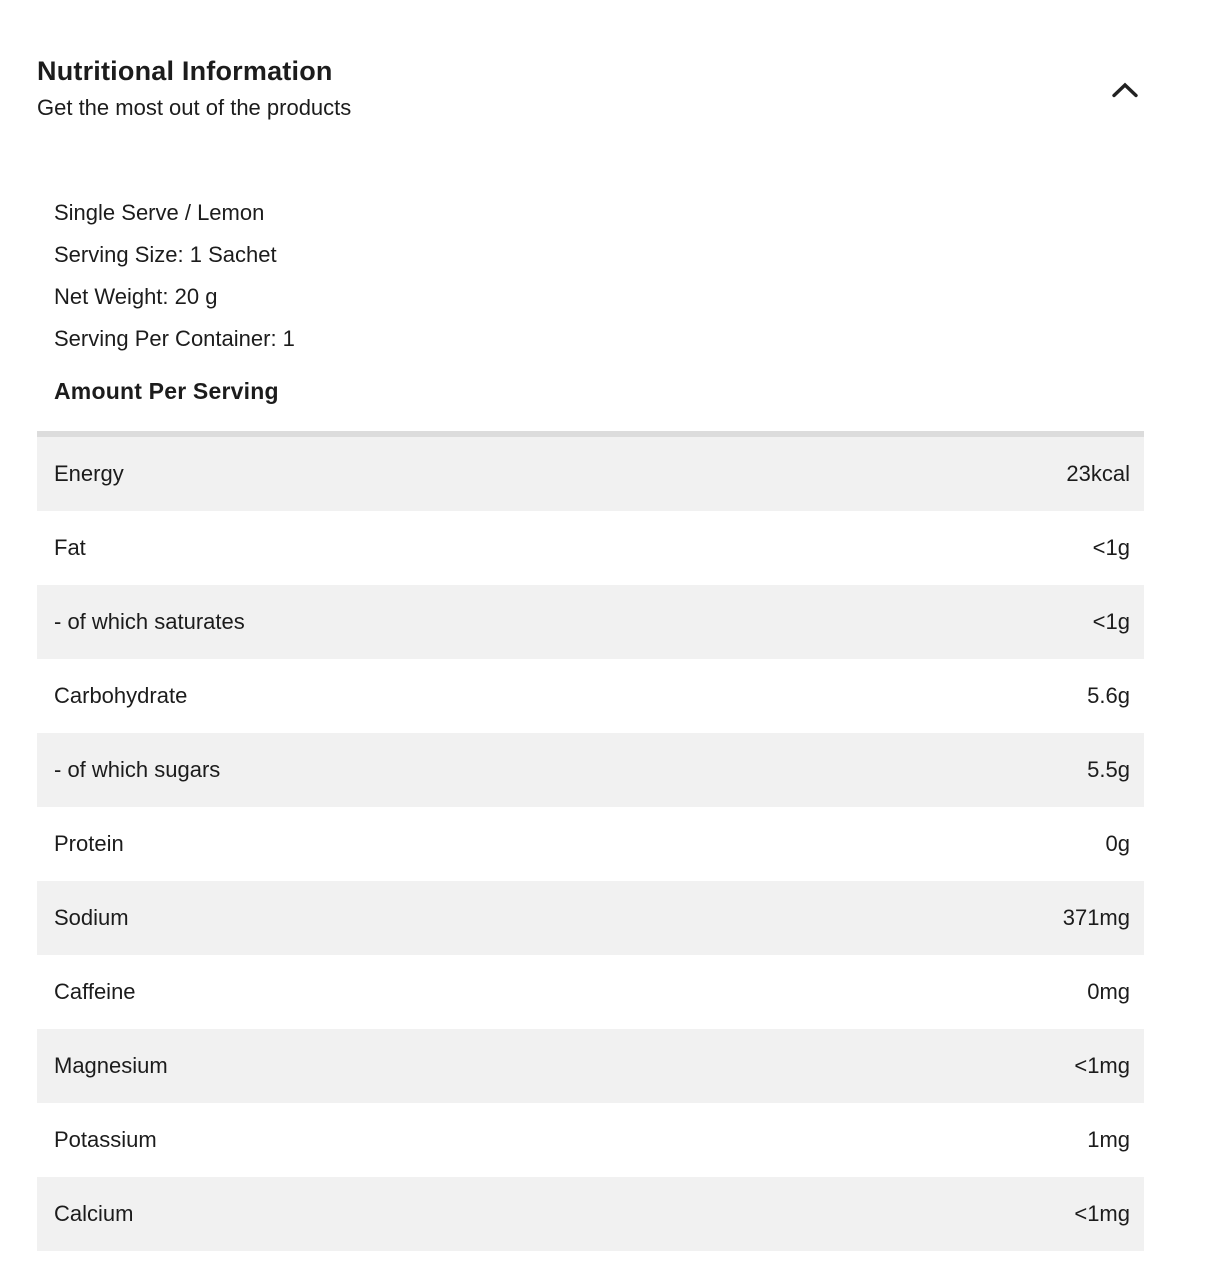  I want to click on nutrient-label: Carbohydrate, so click(121, 695).